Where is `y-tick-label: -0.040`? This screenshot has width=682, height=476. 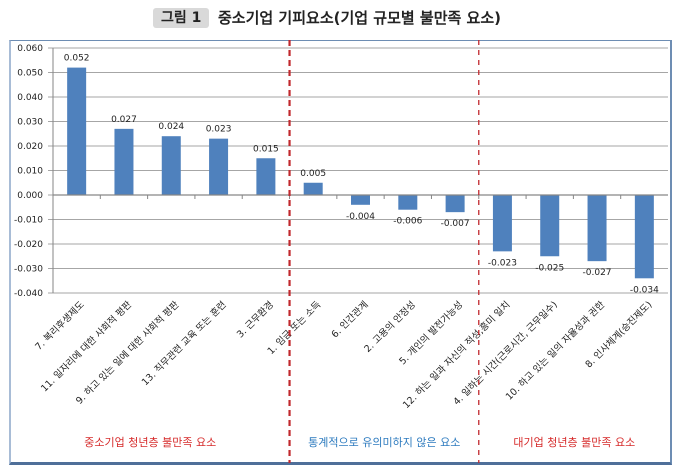 y-tick-label: -0.040 is located at coordinates (28, 294).